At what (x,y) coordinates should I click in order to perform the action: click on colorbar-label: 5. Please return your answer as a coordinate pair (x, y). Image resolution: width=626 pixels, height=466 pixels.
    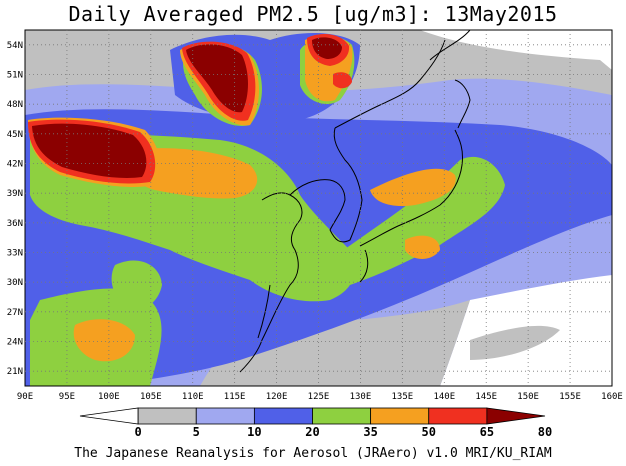
    Looking at the image, I should click on (196, 432).